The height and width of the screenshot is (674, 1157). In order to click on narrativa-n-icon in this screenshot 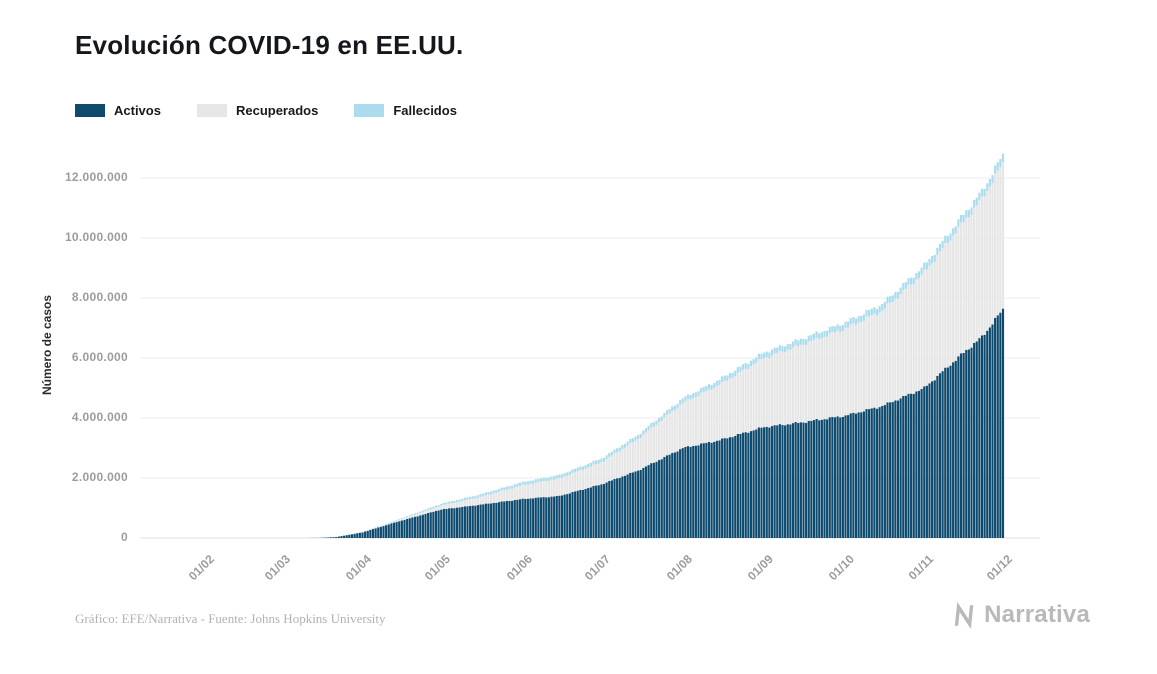, I will do `click(964, 615)`.